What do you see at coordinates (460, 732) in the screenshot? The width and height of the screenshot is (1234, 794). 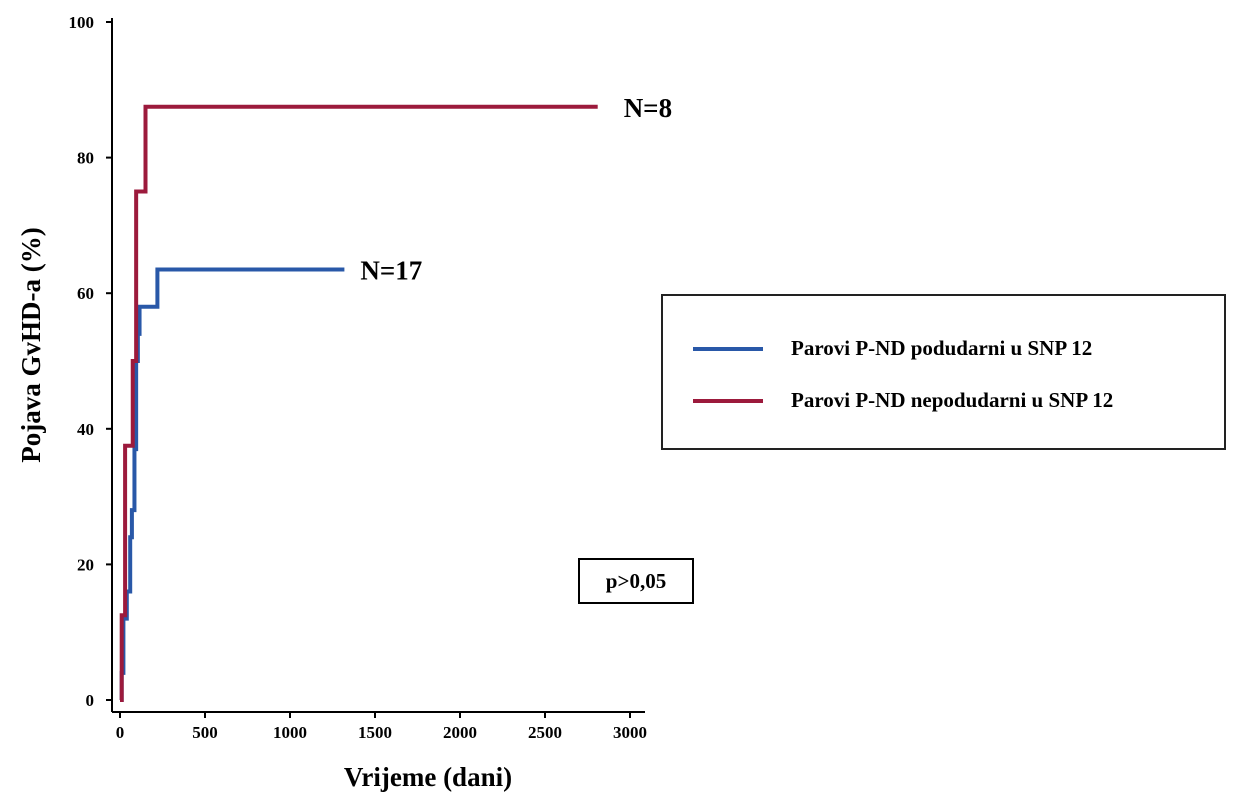 I see `x-tick-label: 2000` at bounding box center [460, 732].